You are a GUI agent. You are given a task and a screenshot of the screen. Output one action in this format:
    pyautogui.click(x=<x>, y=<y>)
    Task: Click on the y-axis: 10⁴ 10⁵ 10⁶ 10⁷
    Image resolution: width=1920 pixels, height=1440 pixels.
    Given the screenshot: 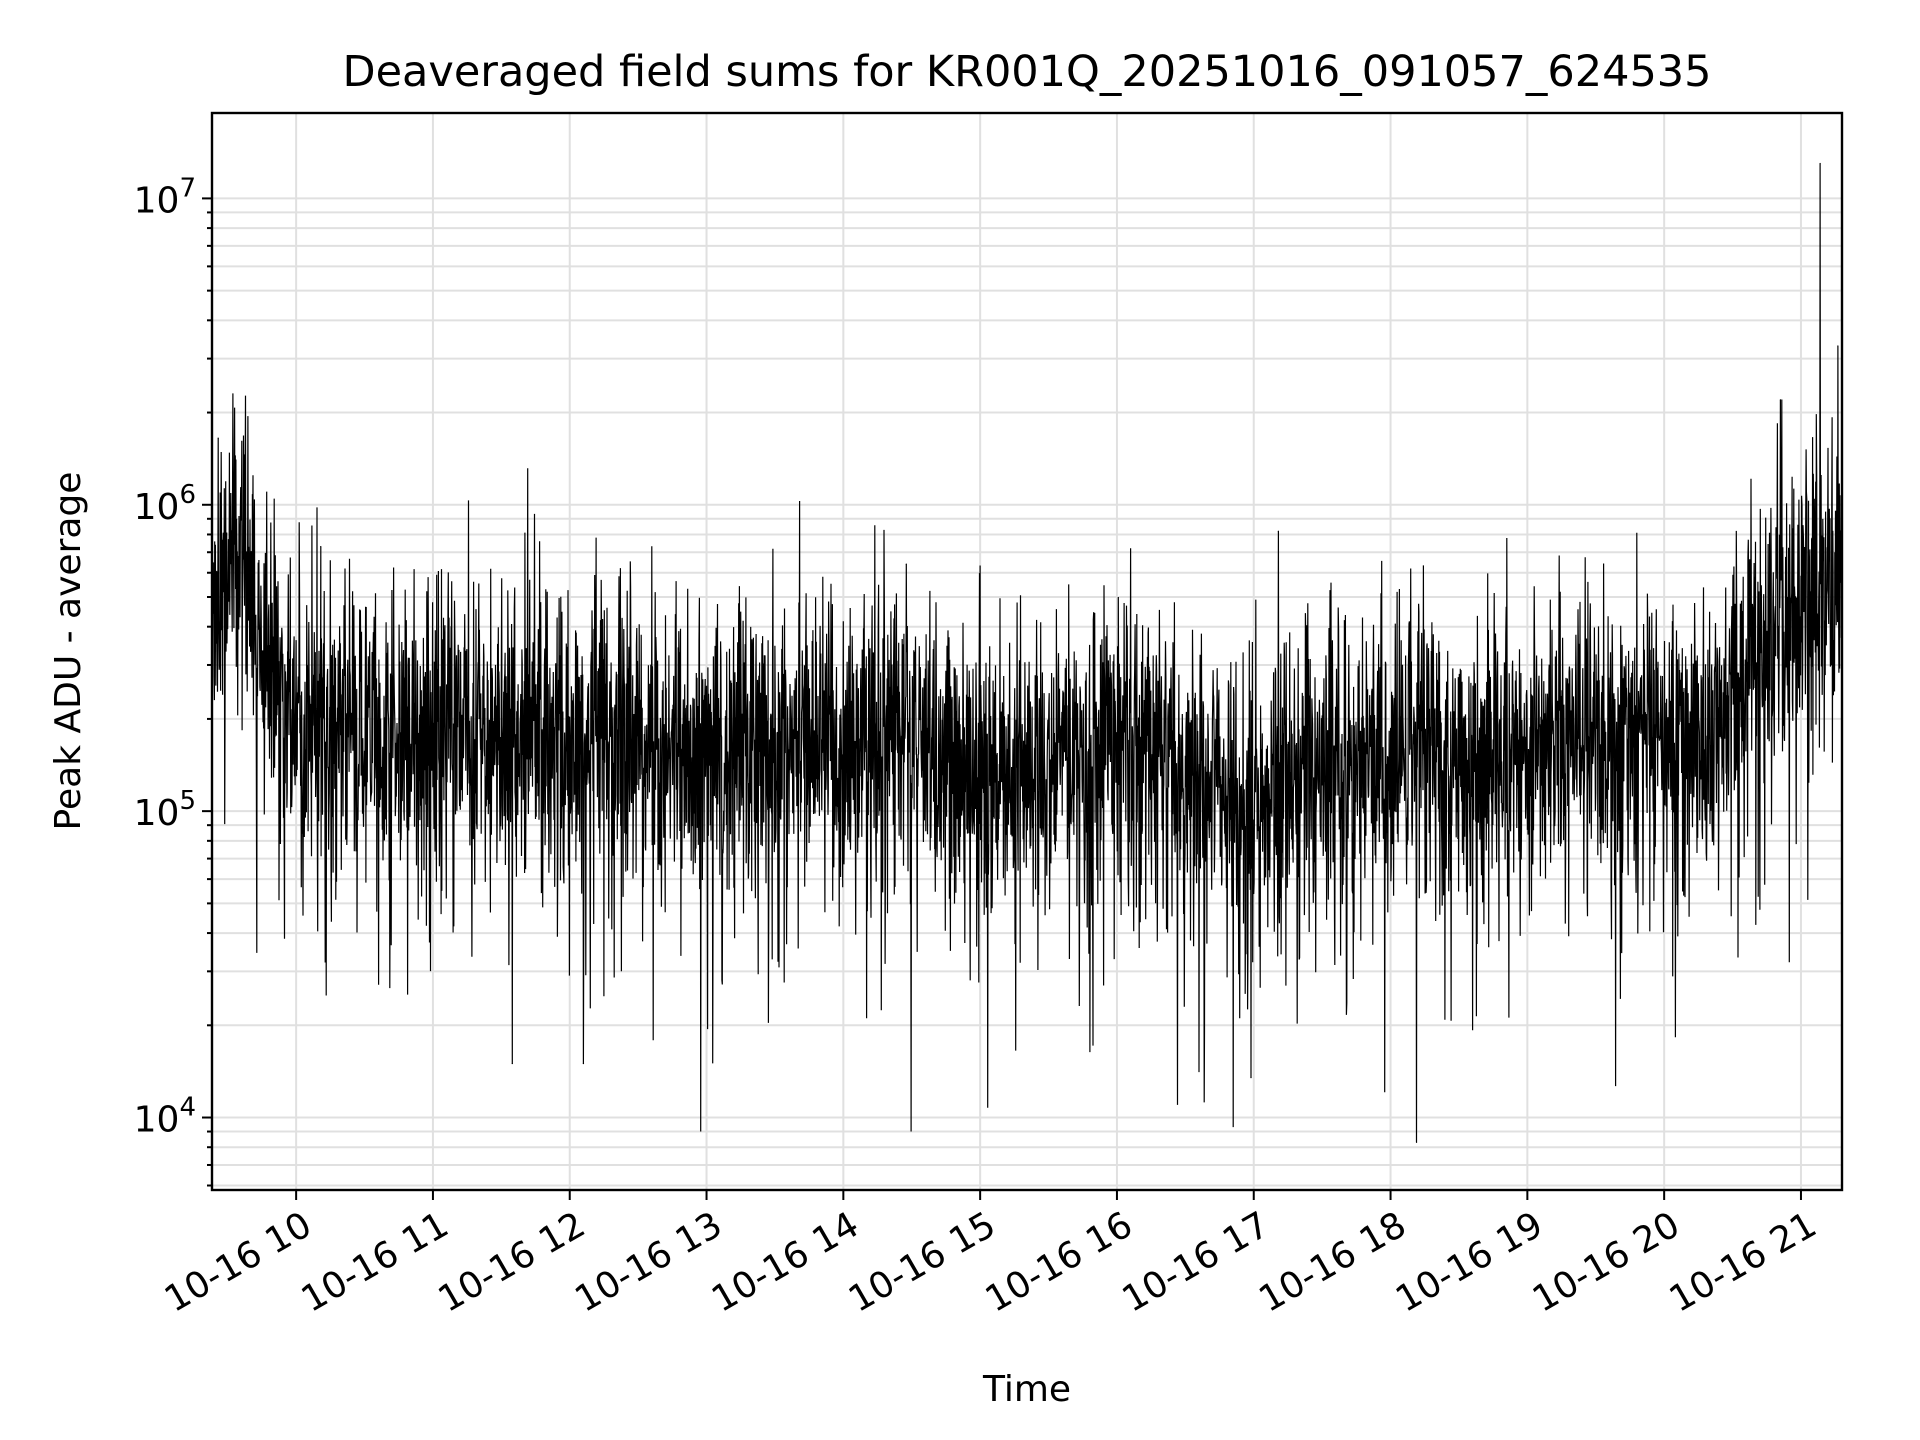 What is the action you would take?
    pyautogui.click(x=173, y=680)
    